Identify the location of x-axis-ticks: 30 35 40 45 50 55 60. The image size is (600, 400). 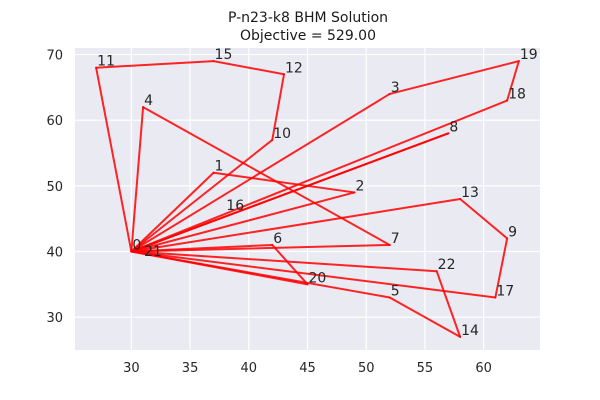
(307, 368).